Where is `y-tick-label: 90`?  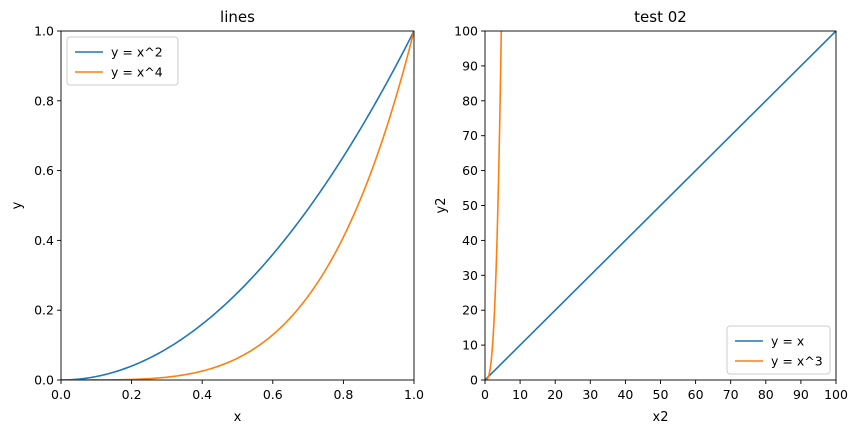 y-tick-label: 90 is located at coordinates (470, 65).